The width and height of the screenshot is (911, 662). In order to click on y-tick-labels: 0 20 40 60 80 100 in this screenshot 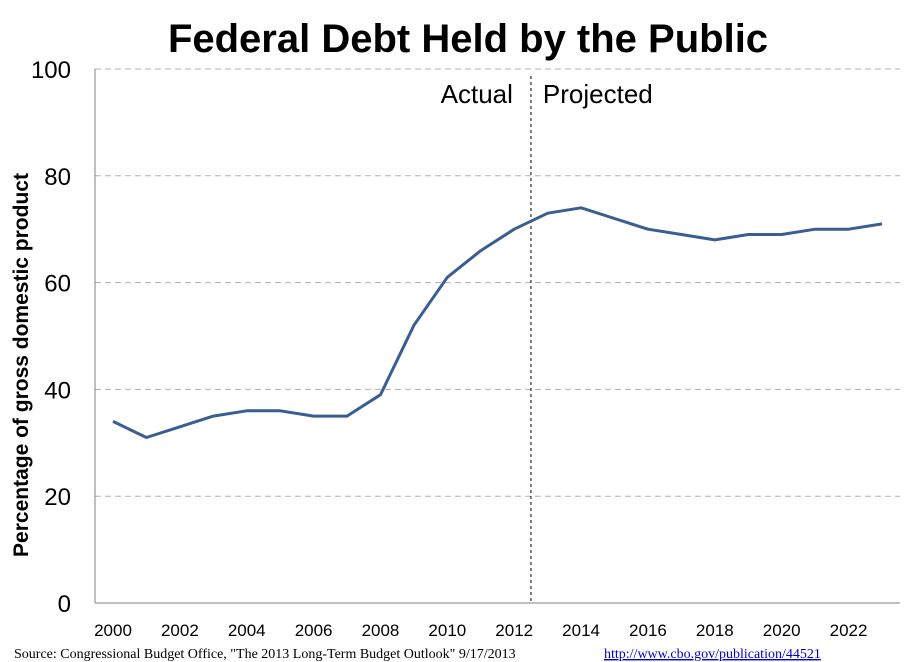, I will do `click(51, 337)`.